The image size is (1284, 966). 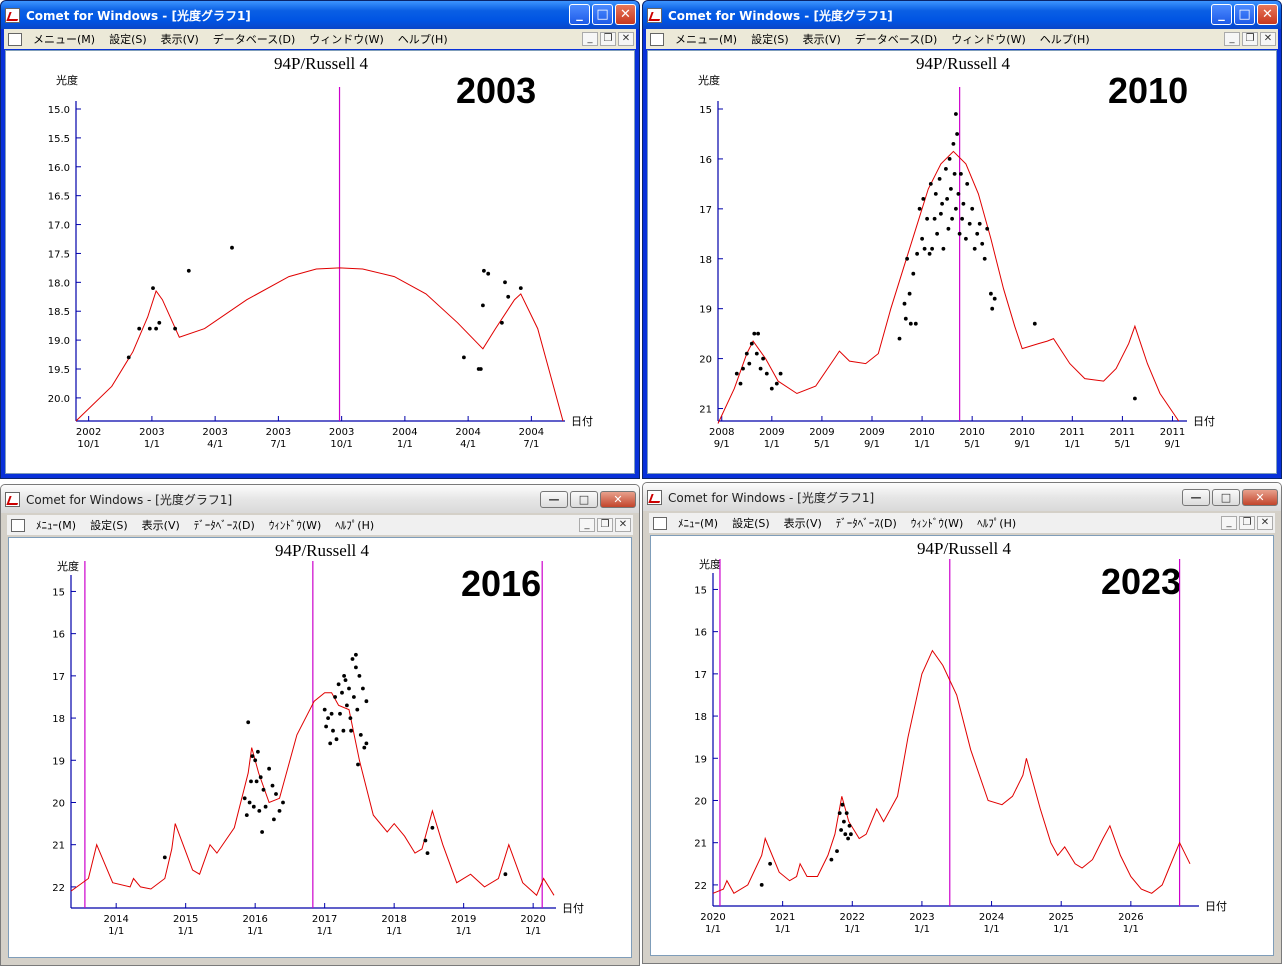 I want to click on y-tick-label: 16.5, so click(x=59, y=197).